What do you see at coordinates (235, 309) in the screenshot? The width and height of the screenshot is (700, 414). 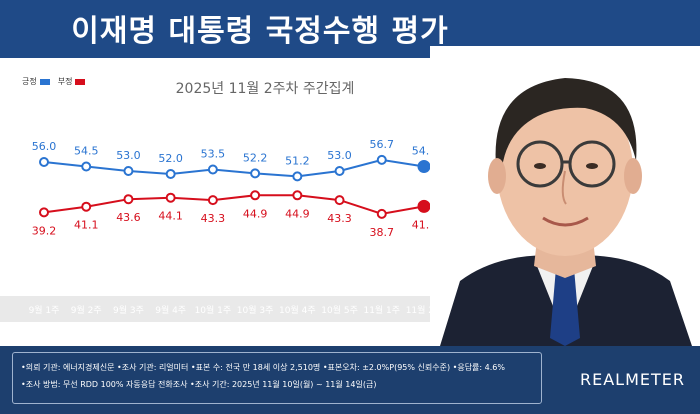 I see `axis-band` at bounding box center [235, 309].